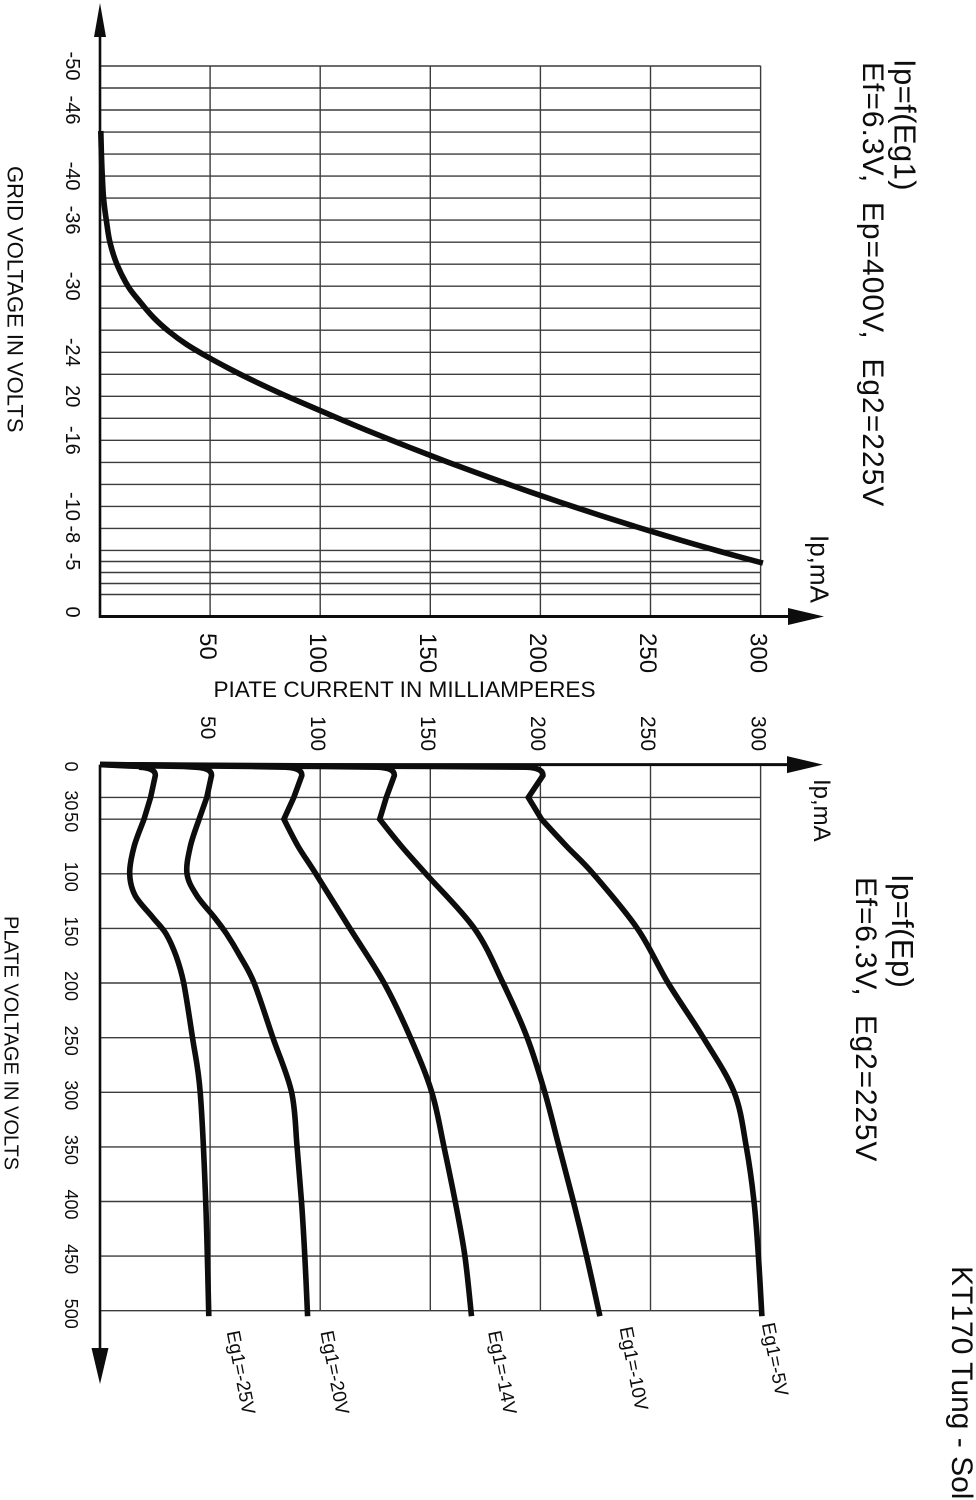 The width and height of the screenshot is (976, 1500). What do you see at coordinates (72, 506) in the screenshot?
I see `svg-text: -10` at bounding box center [72, 506].